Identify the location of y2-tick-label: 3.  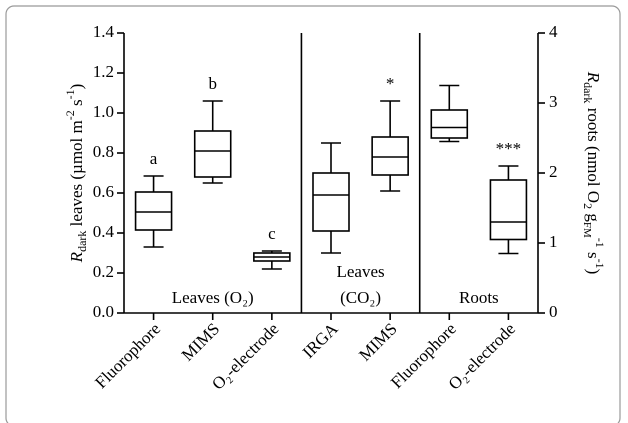
(553, 101).